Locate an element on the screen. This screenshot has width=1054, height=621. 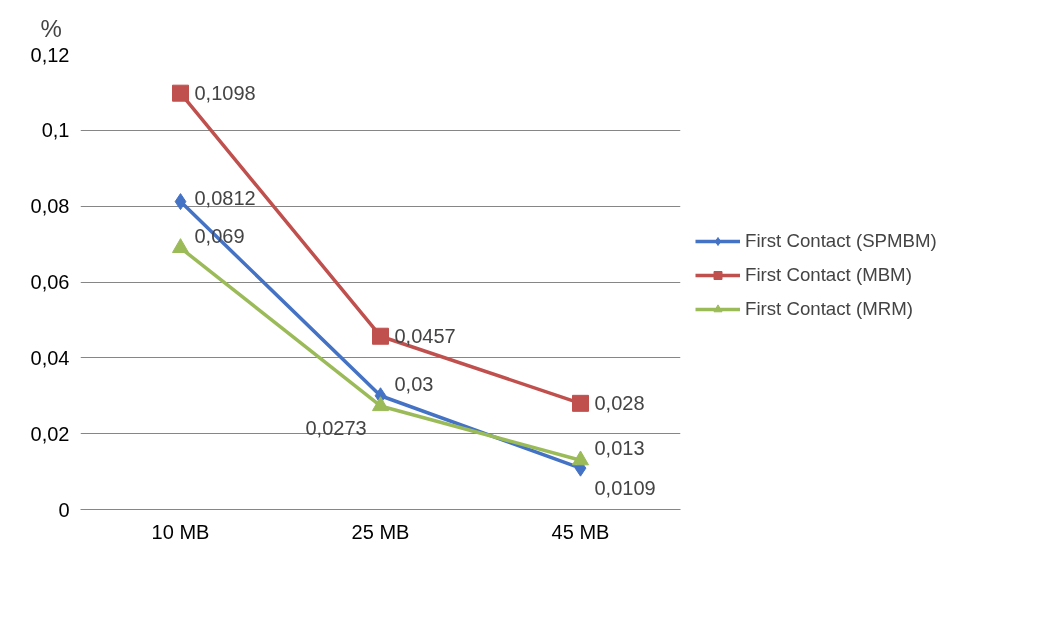
data-label: 0,0457 is located at coordinates (425, 336).